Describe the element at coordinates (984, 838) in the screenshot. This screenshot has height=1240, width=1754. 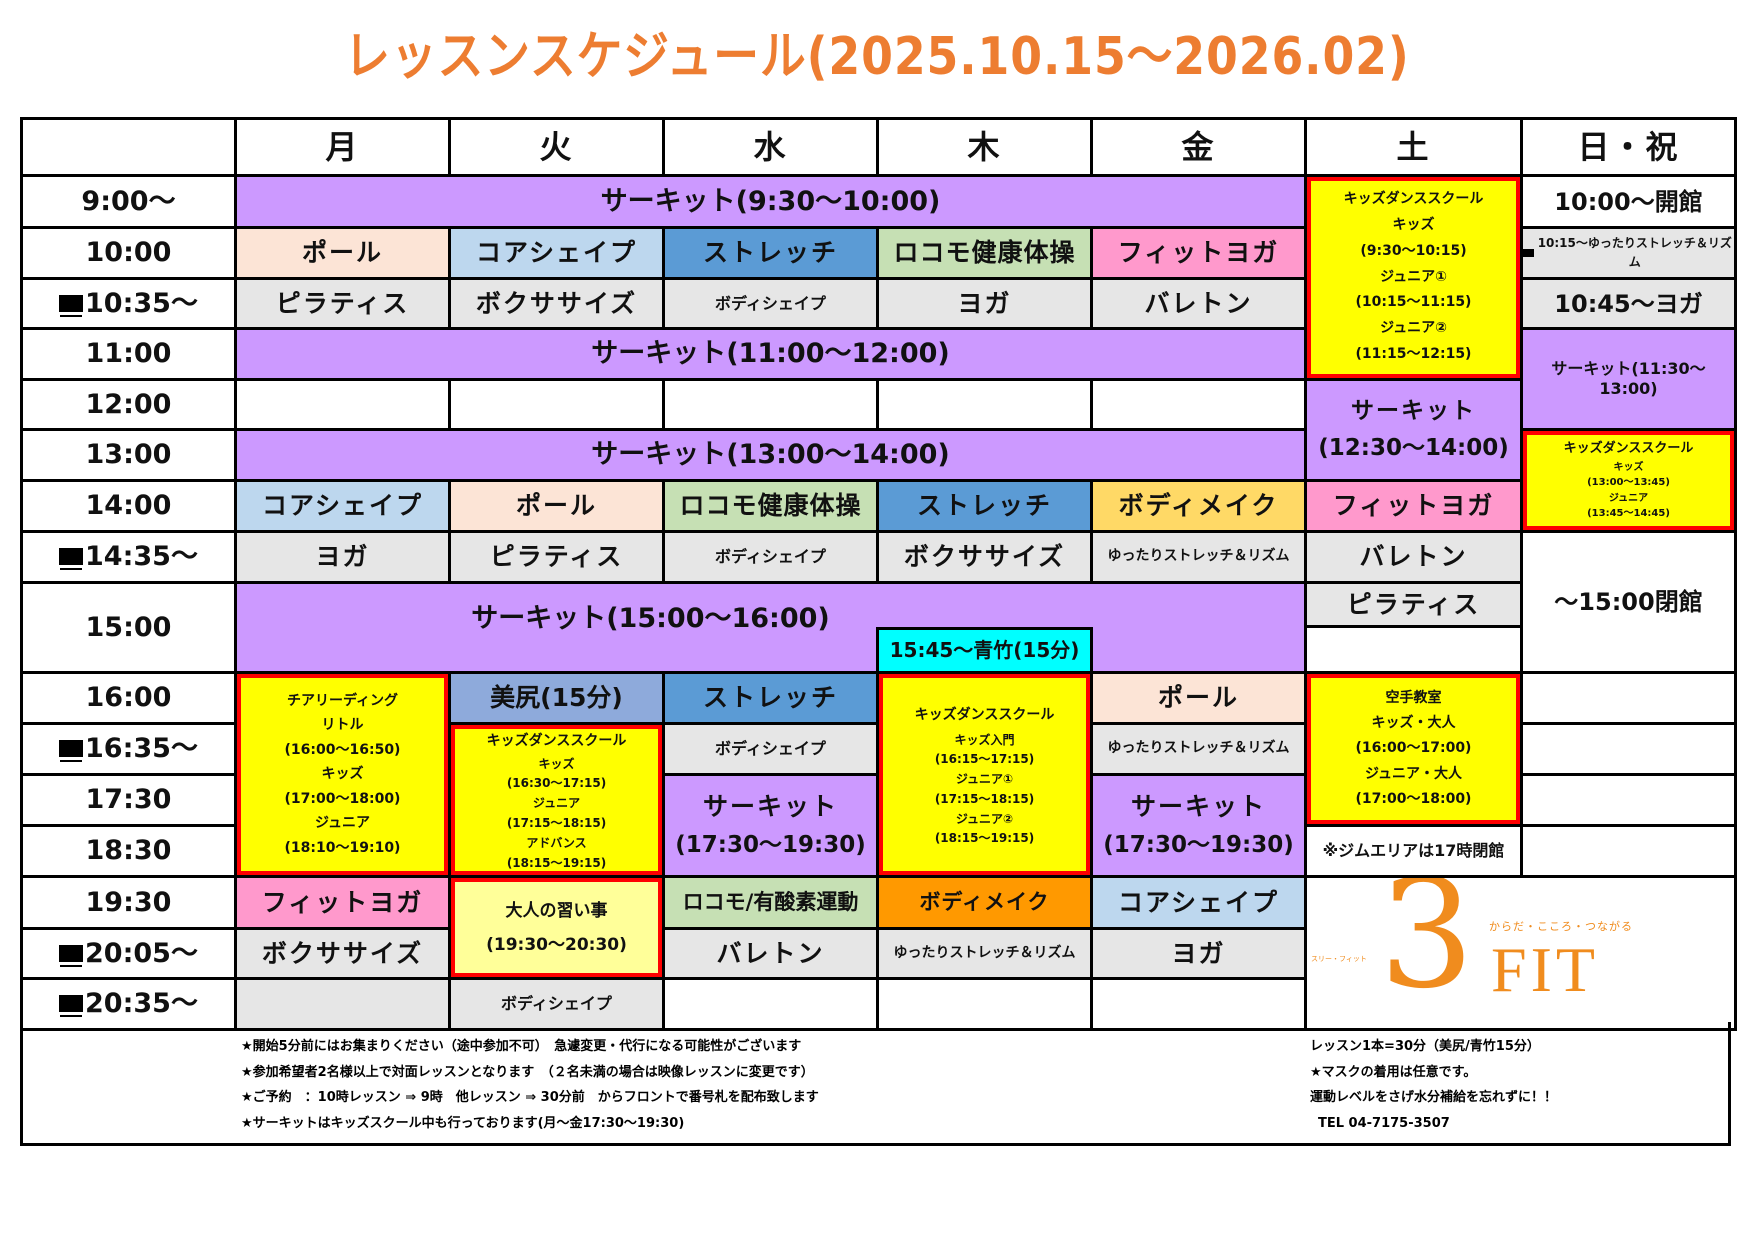
I see `lesson-text: (18:15～19:15)` at that location.